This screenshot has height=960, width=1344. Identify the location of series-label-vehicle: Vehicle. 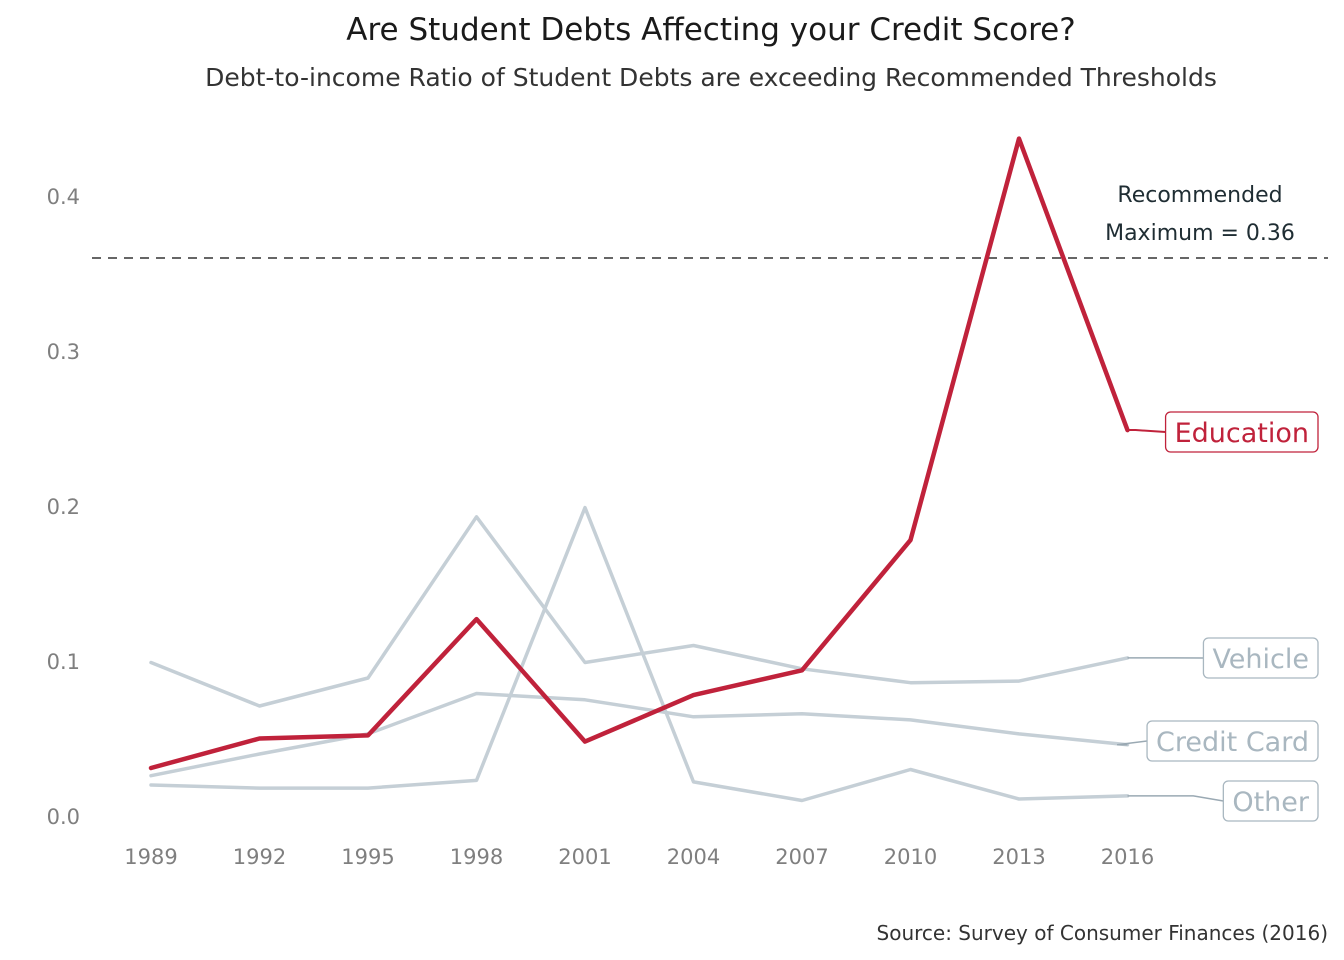
(1223, 658).